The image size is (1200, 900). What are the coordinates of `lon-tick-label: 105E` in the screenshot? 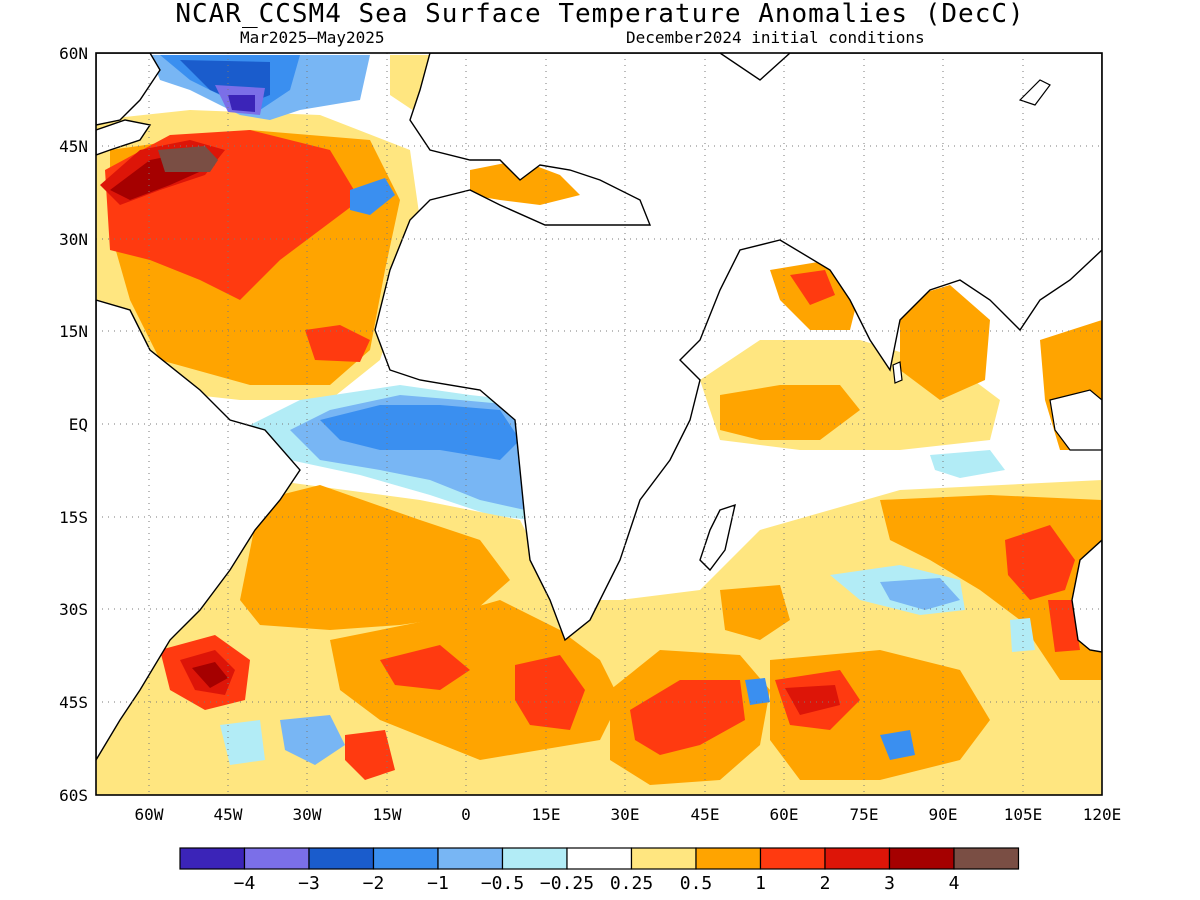 It's located at (1023, 814).